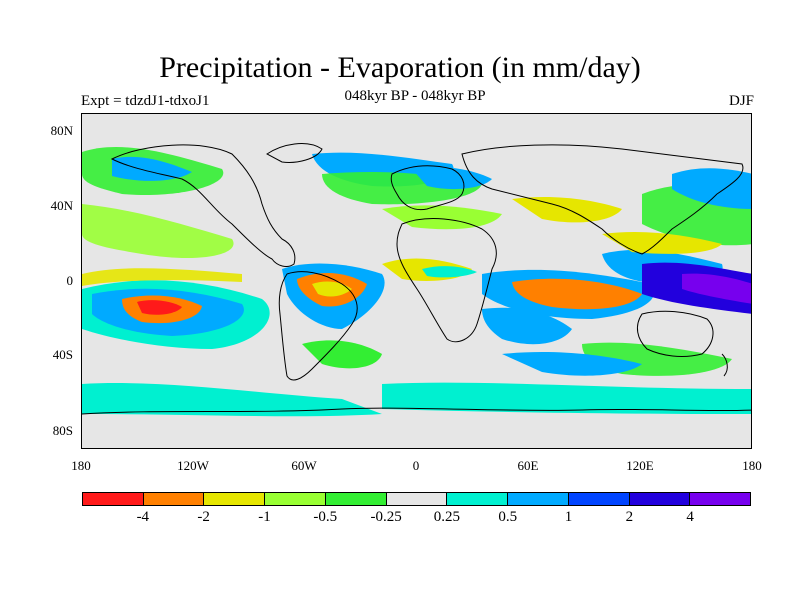 The width and height of the screenshot is (800, 600). Describe the element at coordinates (62, 354) in the screenshot. I see `y-tick-label: 40S` at that location.